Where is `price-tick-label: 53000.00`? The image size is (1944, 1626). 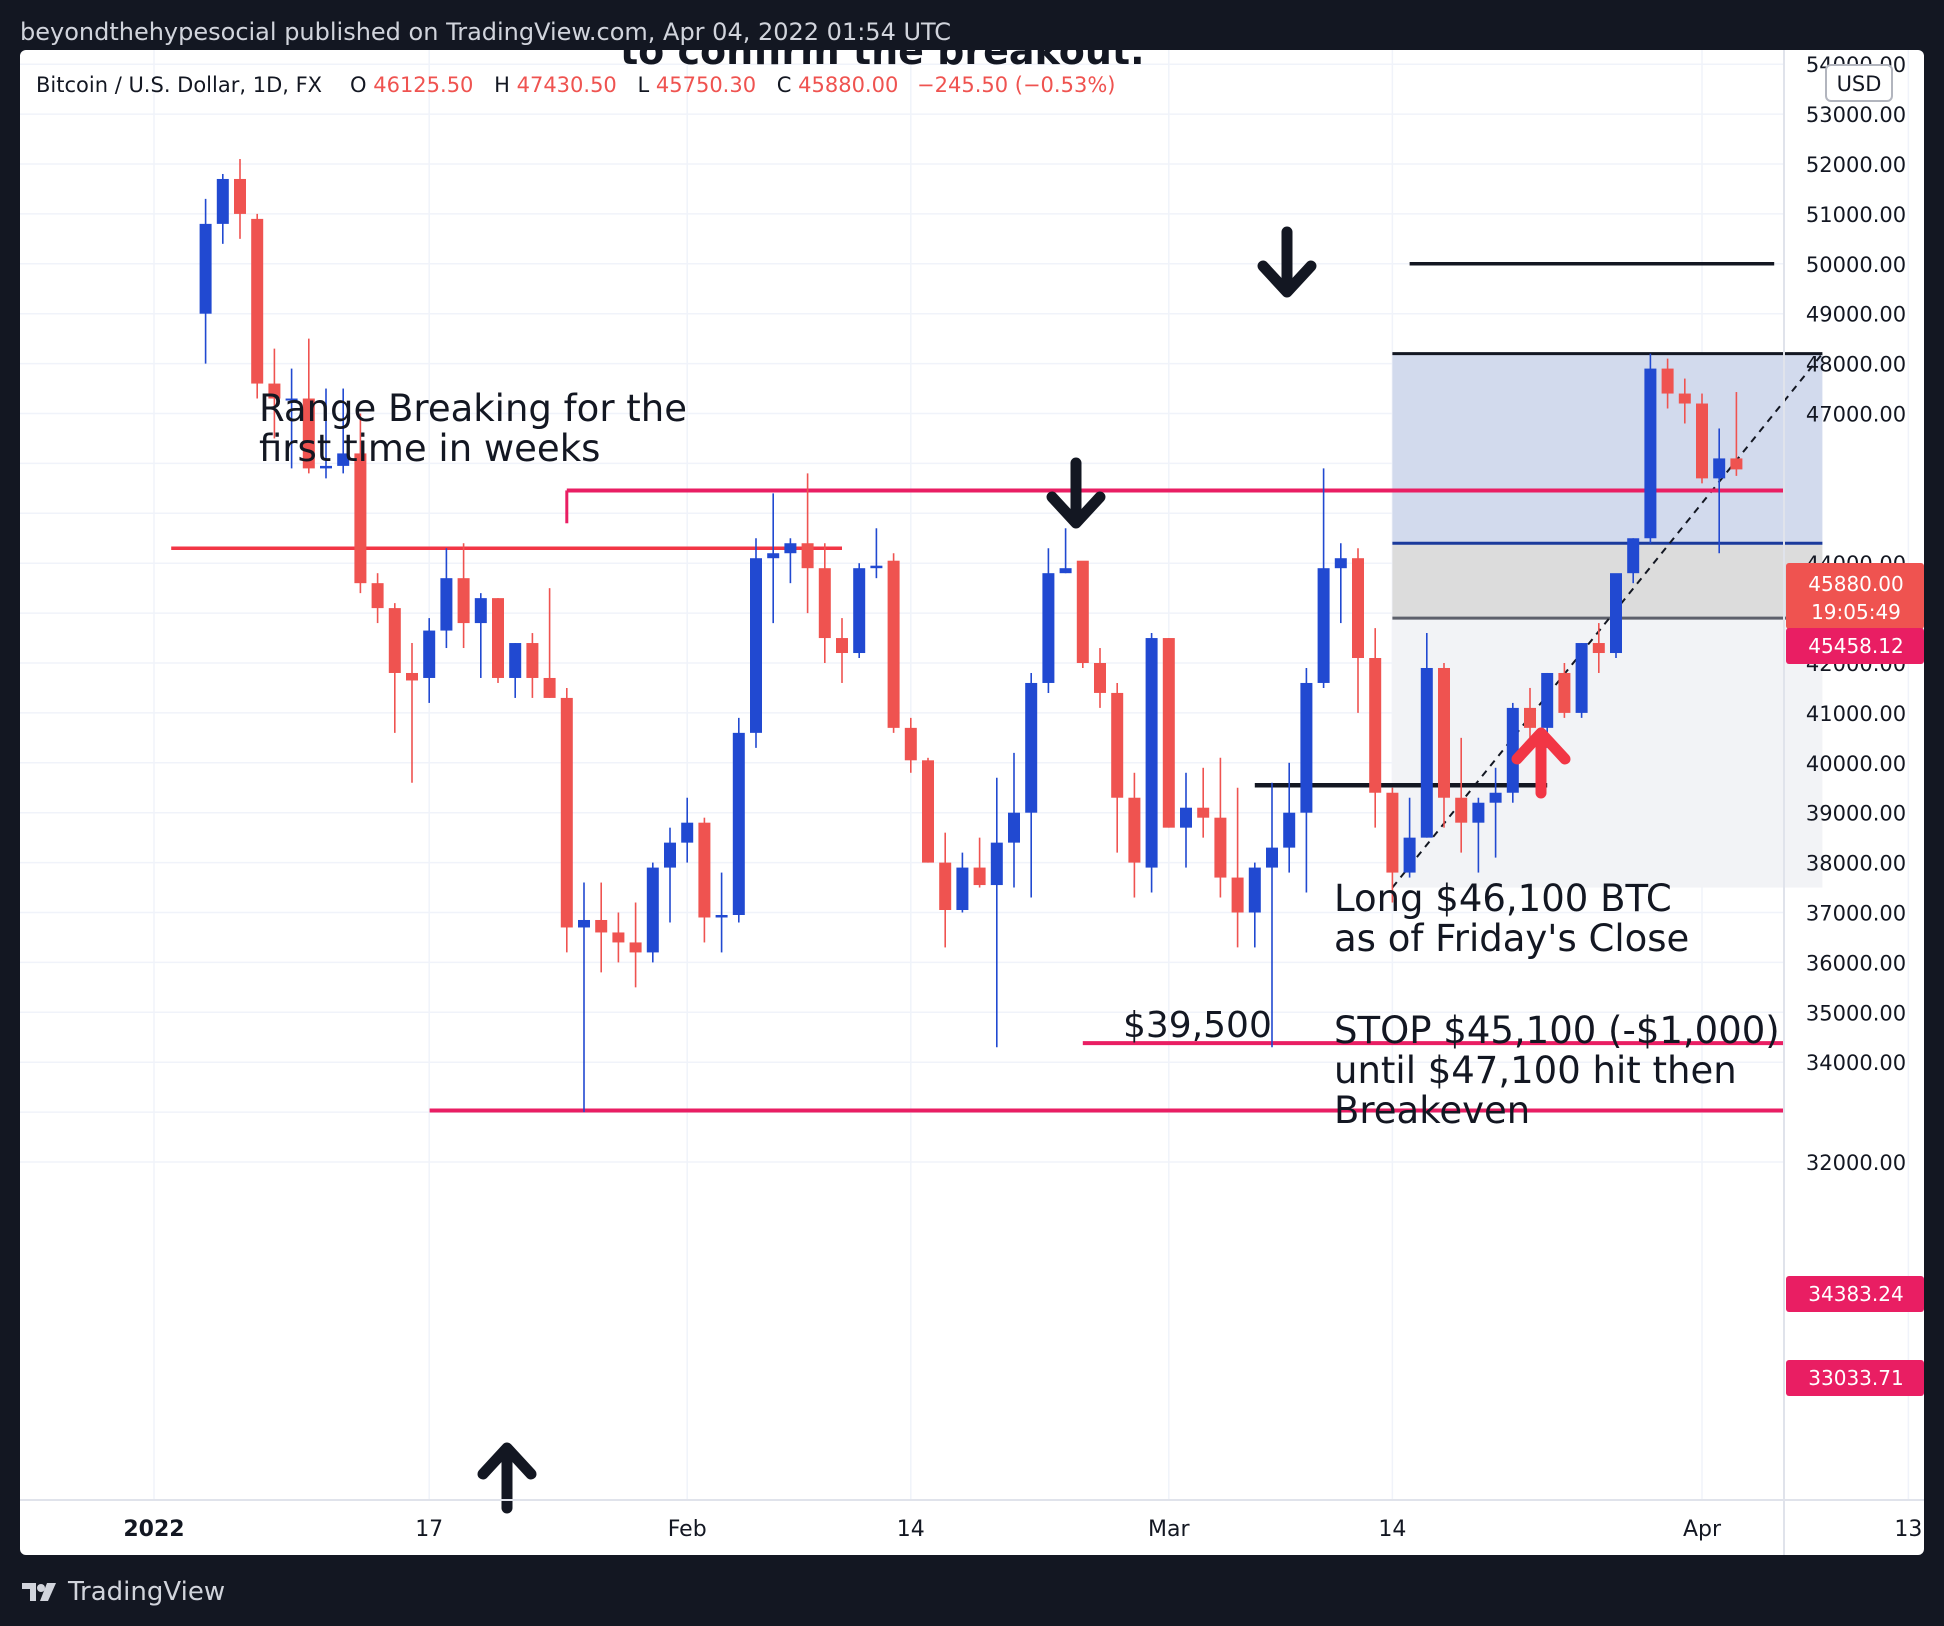
price-tick-label: 53000.00 is located at coordinates (1856, 115).